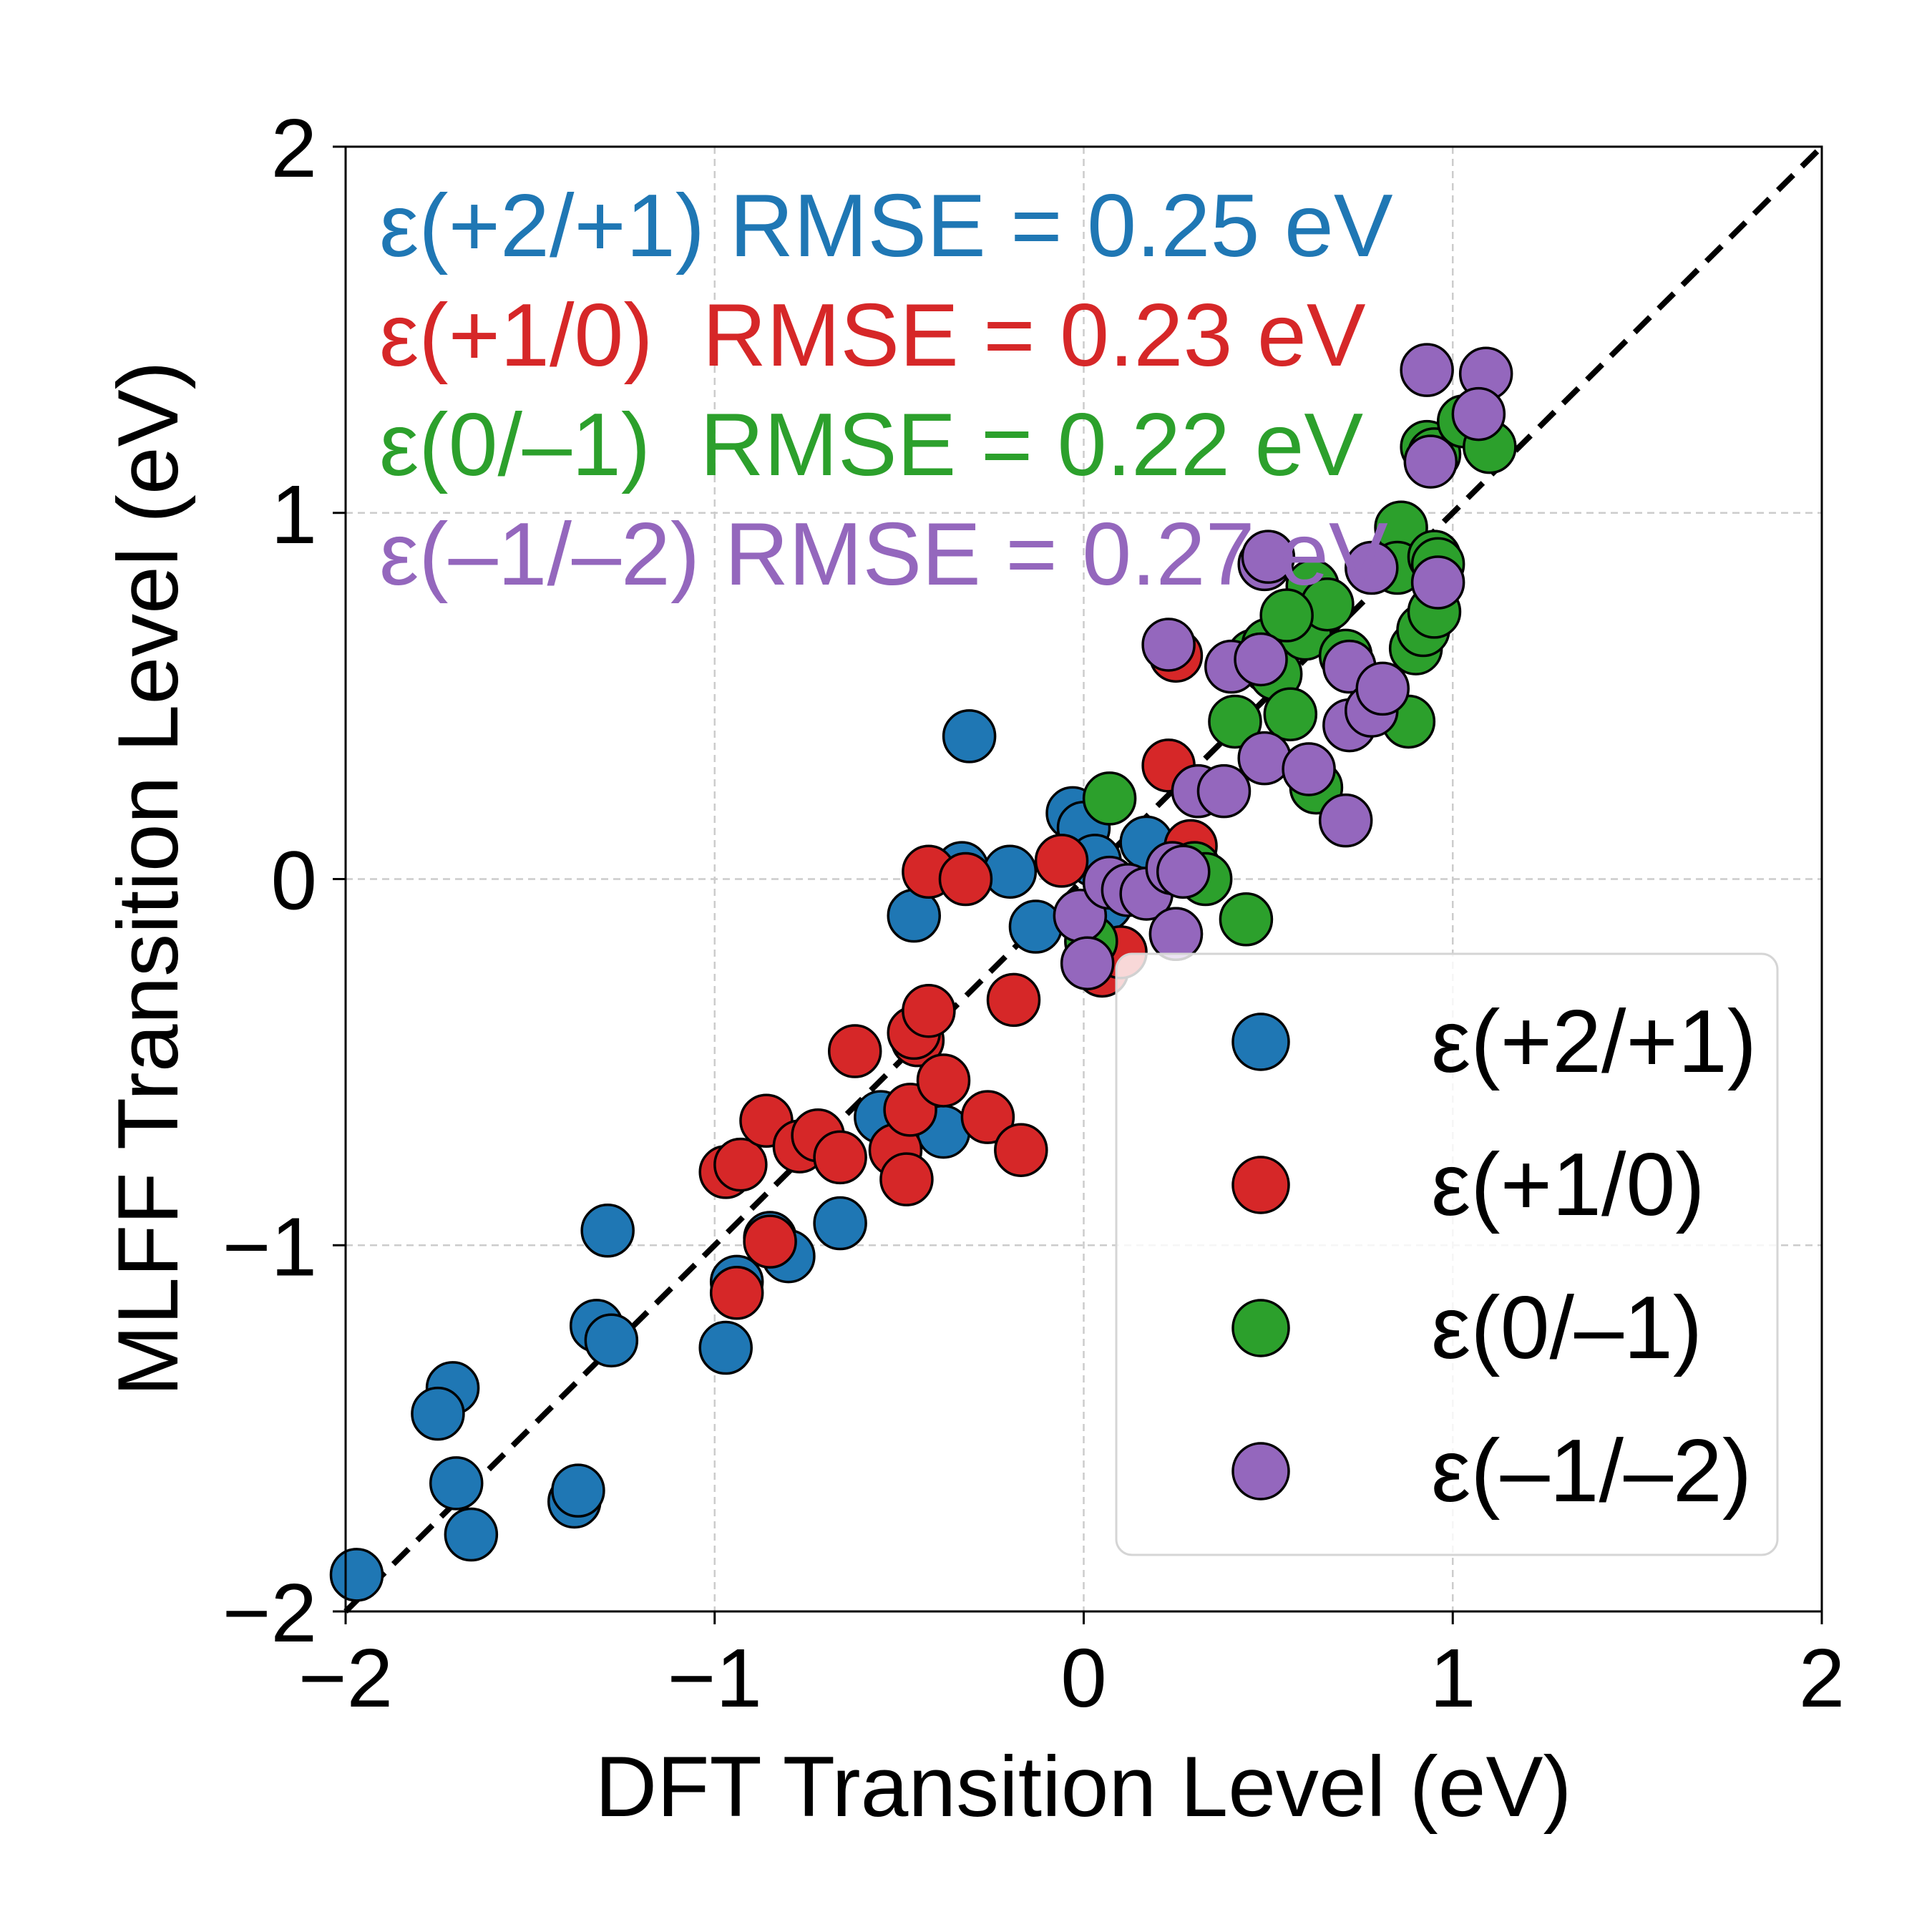 This screenshot has height=1932, width=1932. Describe the element at coordinates (270, 1246) in the screenshot. I see `y-tick-label: −1` at that location.